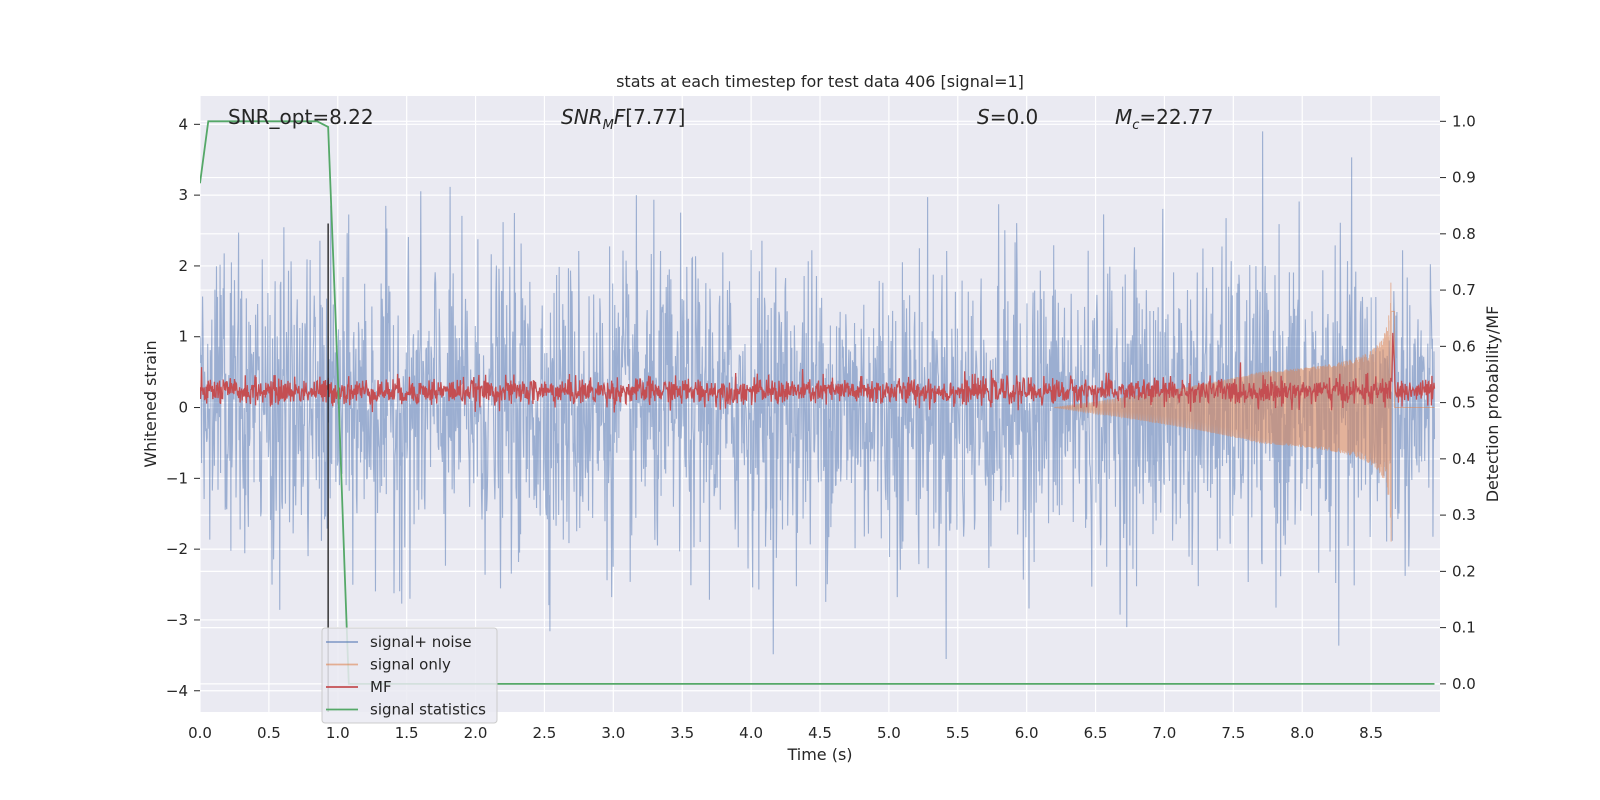  Describe the element at coordinates (150, 403) in the screenshot. I see `y-axis-label: Whitened strain` at that location.